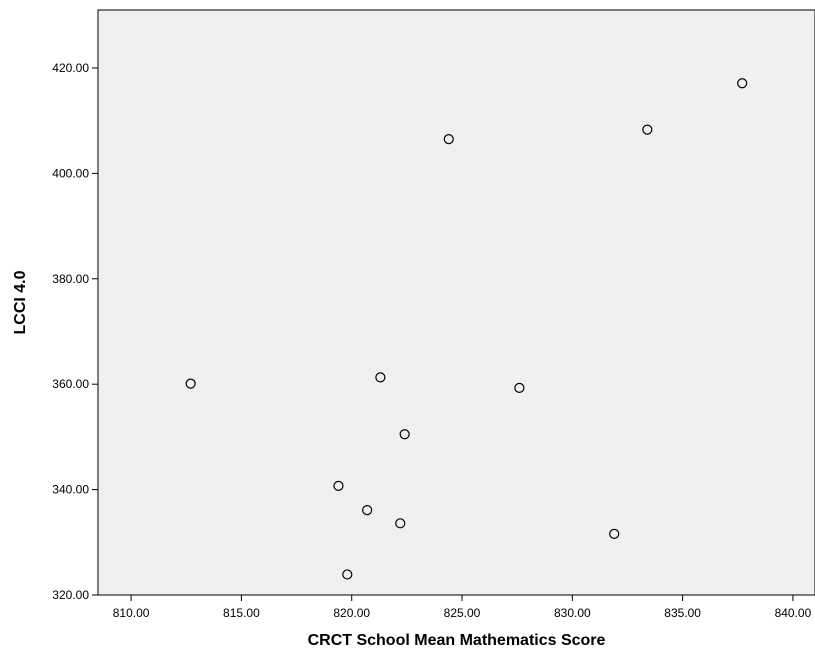 The height and width of the screenshot is (661, 815). I want to click on y-axis-title: LCCI 4.0, so click(20, 302).